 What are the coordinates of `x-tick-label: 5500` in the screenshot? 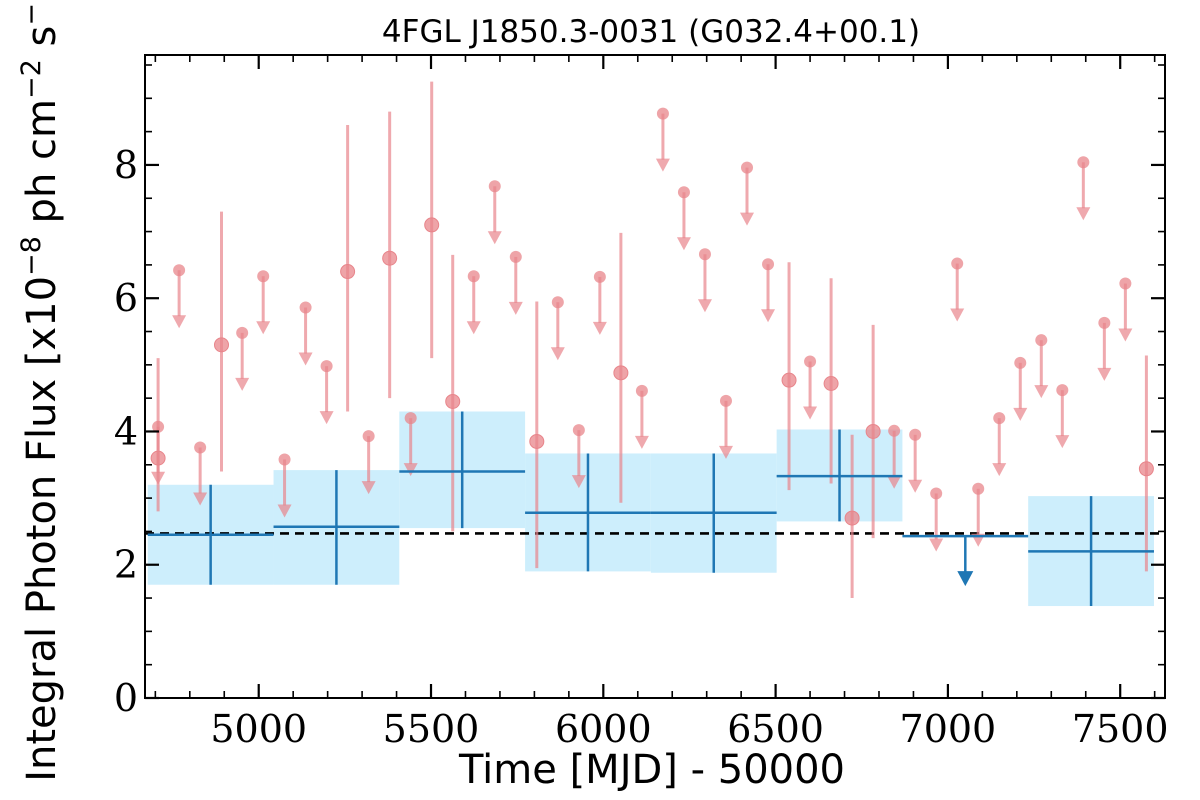 It's located at (431, 729).